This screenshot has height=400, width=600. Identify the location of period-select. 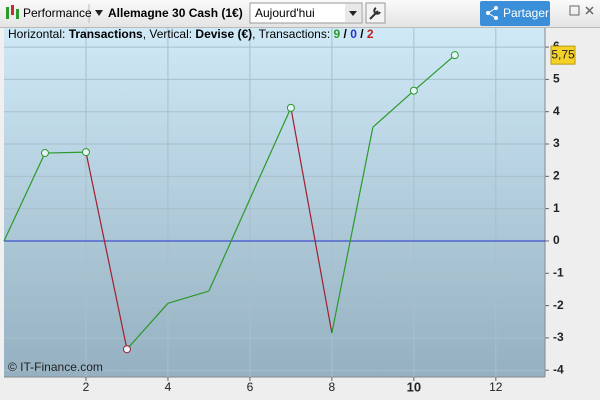
(306, 13).